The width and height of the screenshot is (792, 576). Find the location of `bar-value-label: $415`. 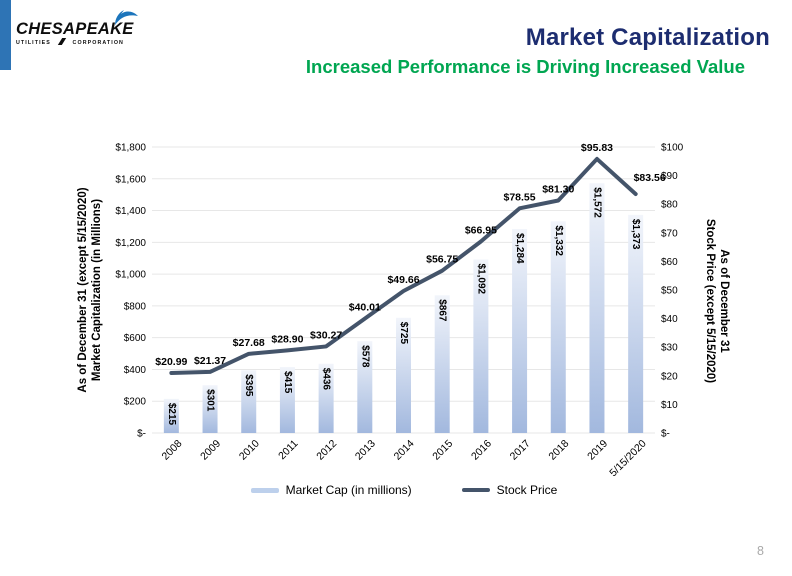

bar-value-label: $415 is located at coordinates (287, 382).